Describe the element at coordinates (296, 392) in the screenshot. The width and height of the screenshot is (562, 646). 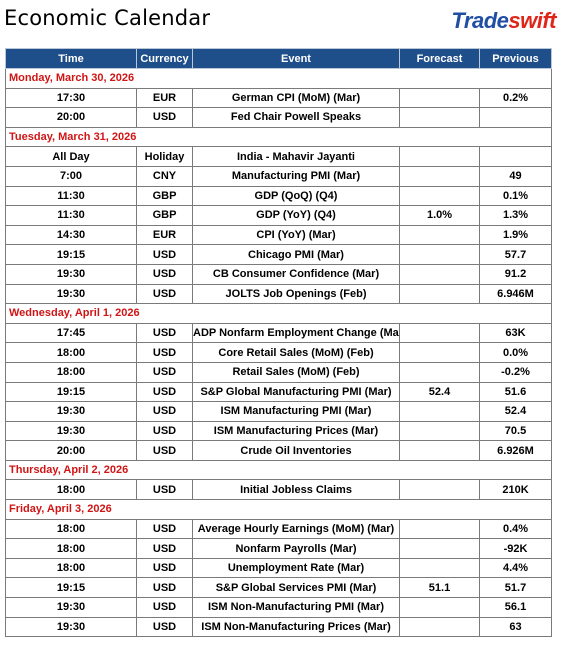
I see `cell-event: S&P Global Manufacturing PMI (Mar)` at that location.